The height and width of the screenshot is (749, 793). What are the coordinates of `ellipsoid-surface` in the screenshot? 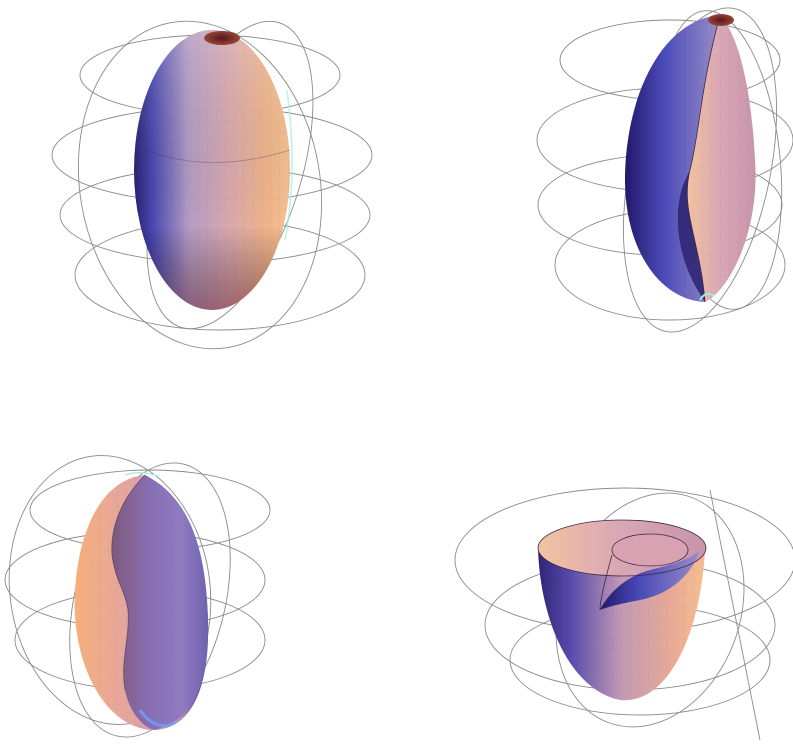 It's located at (213, 170).